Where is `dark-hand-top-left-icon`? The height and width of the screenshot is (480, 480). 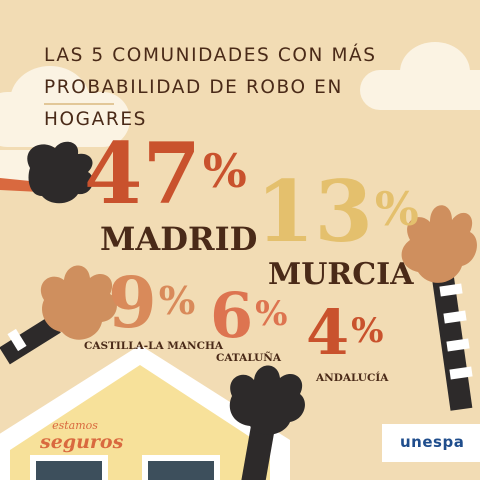
dark-hand-top-left-icon is located at coordinates (46, 172).